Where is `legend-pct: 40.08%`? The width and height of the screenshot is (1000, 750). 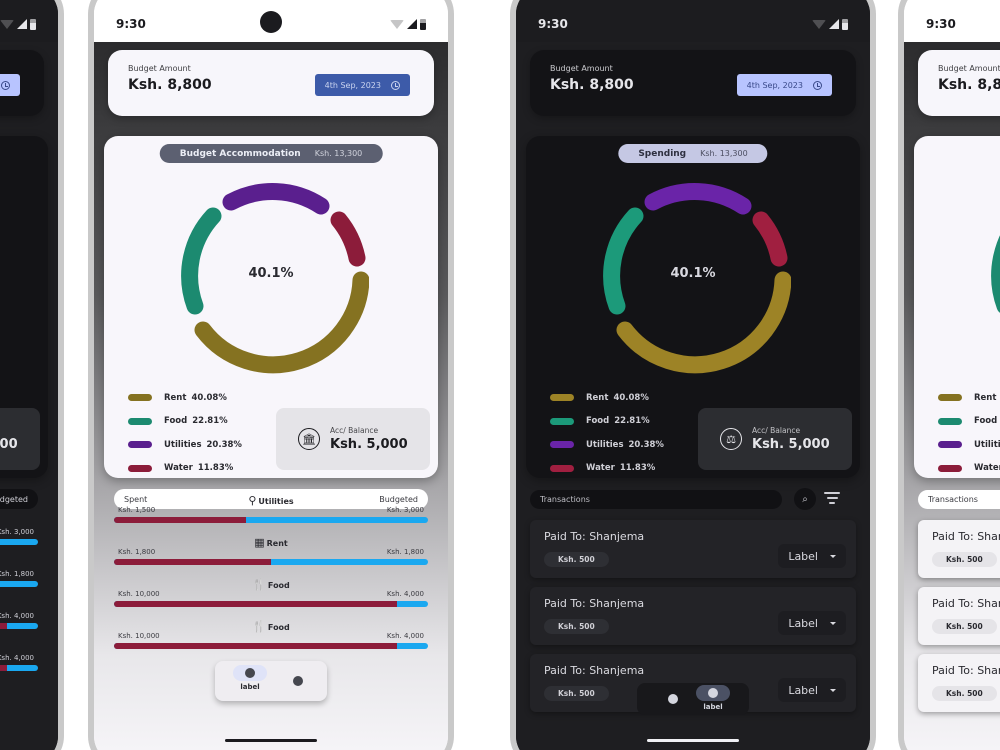
legend-pct: 40.08% is located at coordinates (631, 397).